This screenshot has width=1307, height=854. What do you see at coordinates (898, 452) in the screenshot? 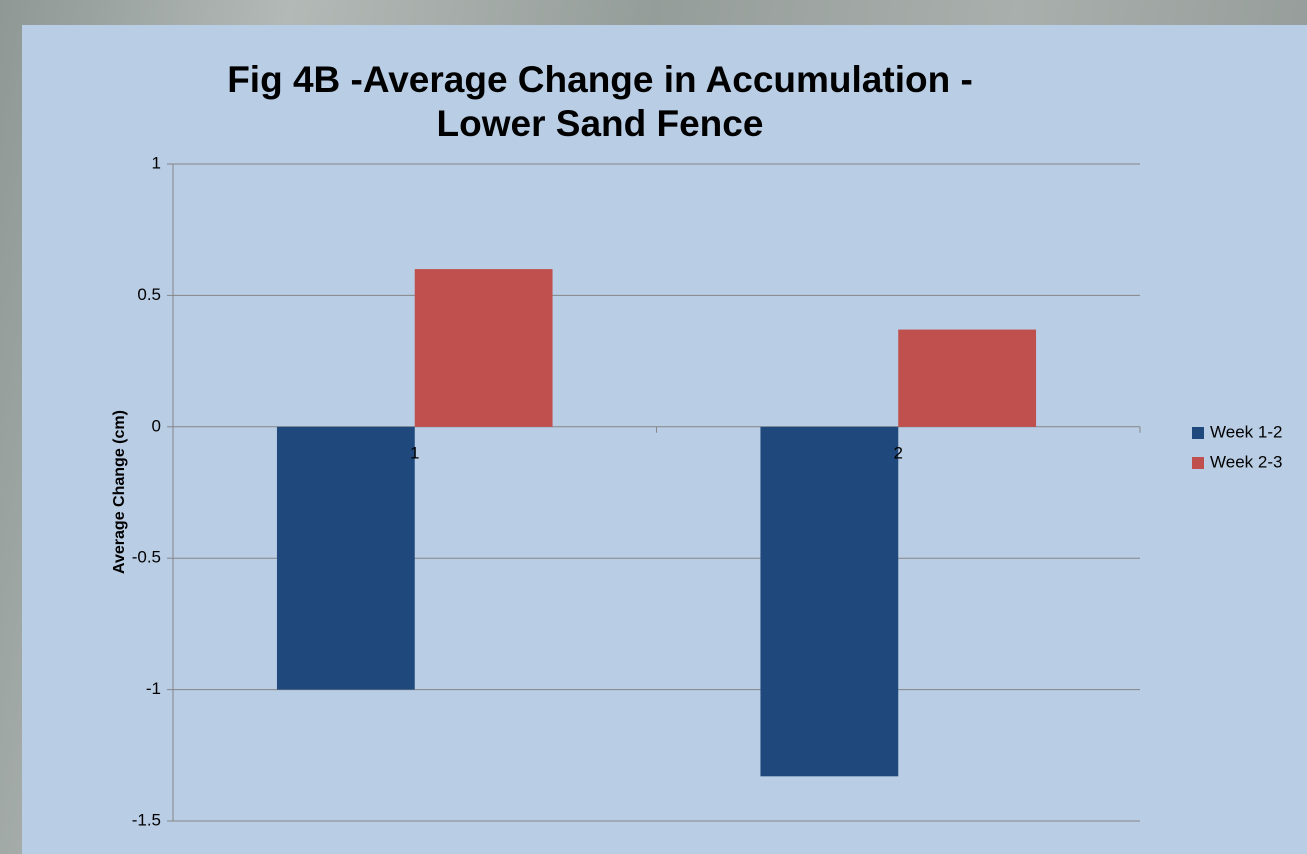
I see `x-tick-label: 2` at bounding box center [898, 452].